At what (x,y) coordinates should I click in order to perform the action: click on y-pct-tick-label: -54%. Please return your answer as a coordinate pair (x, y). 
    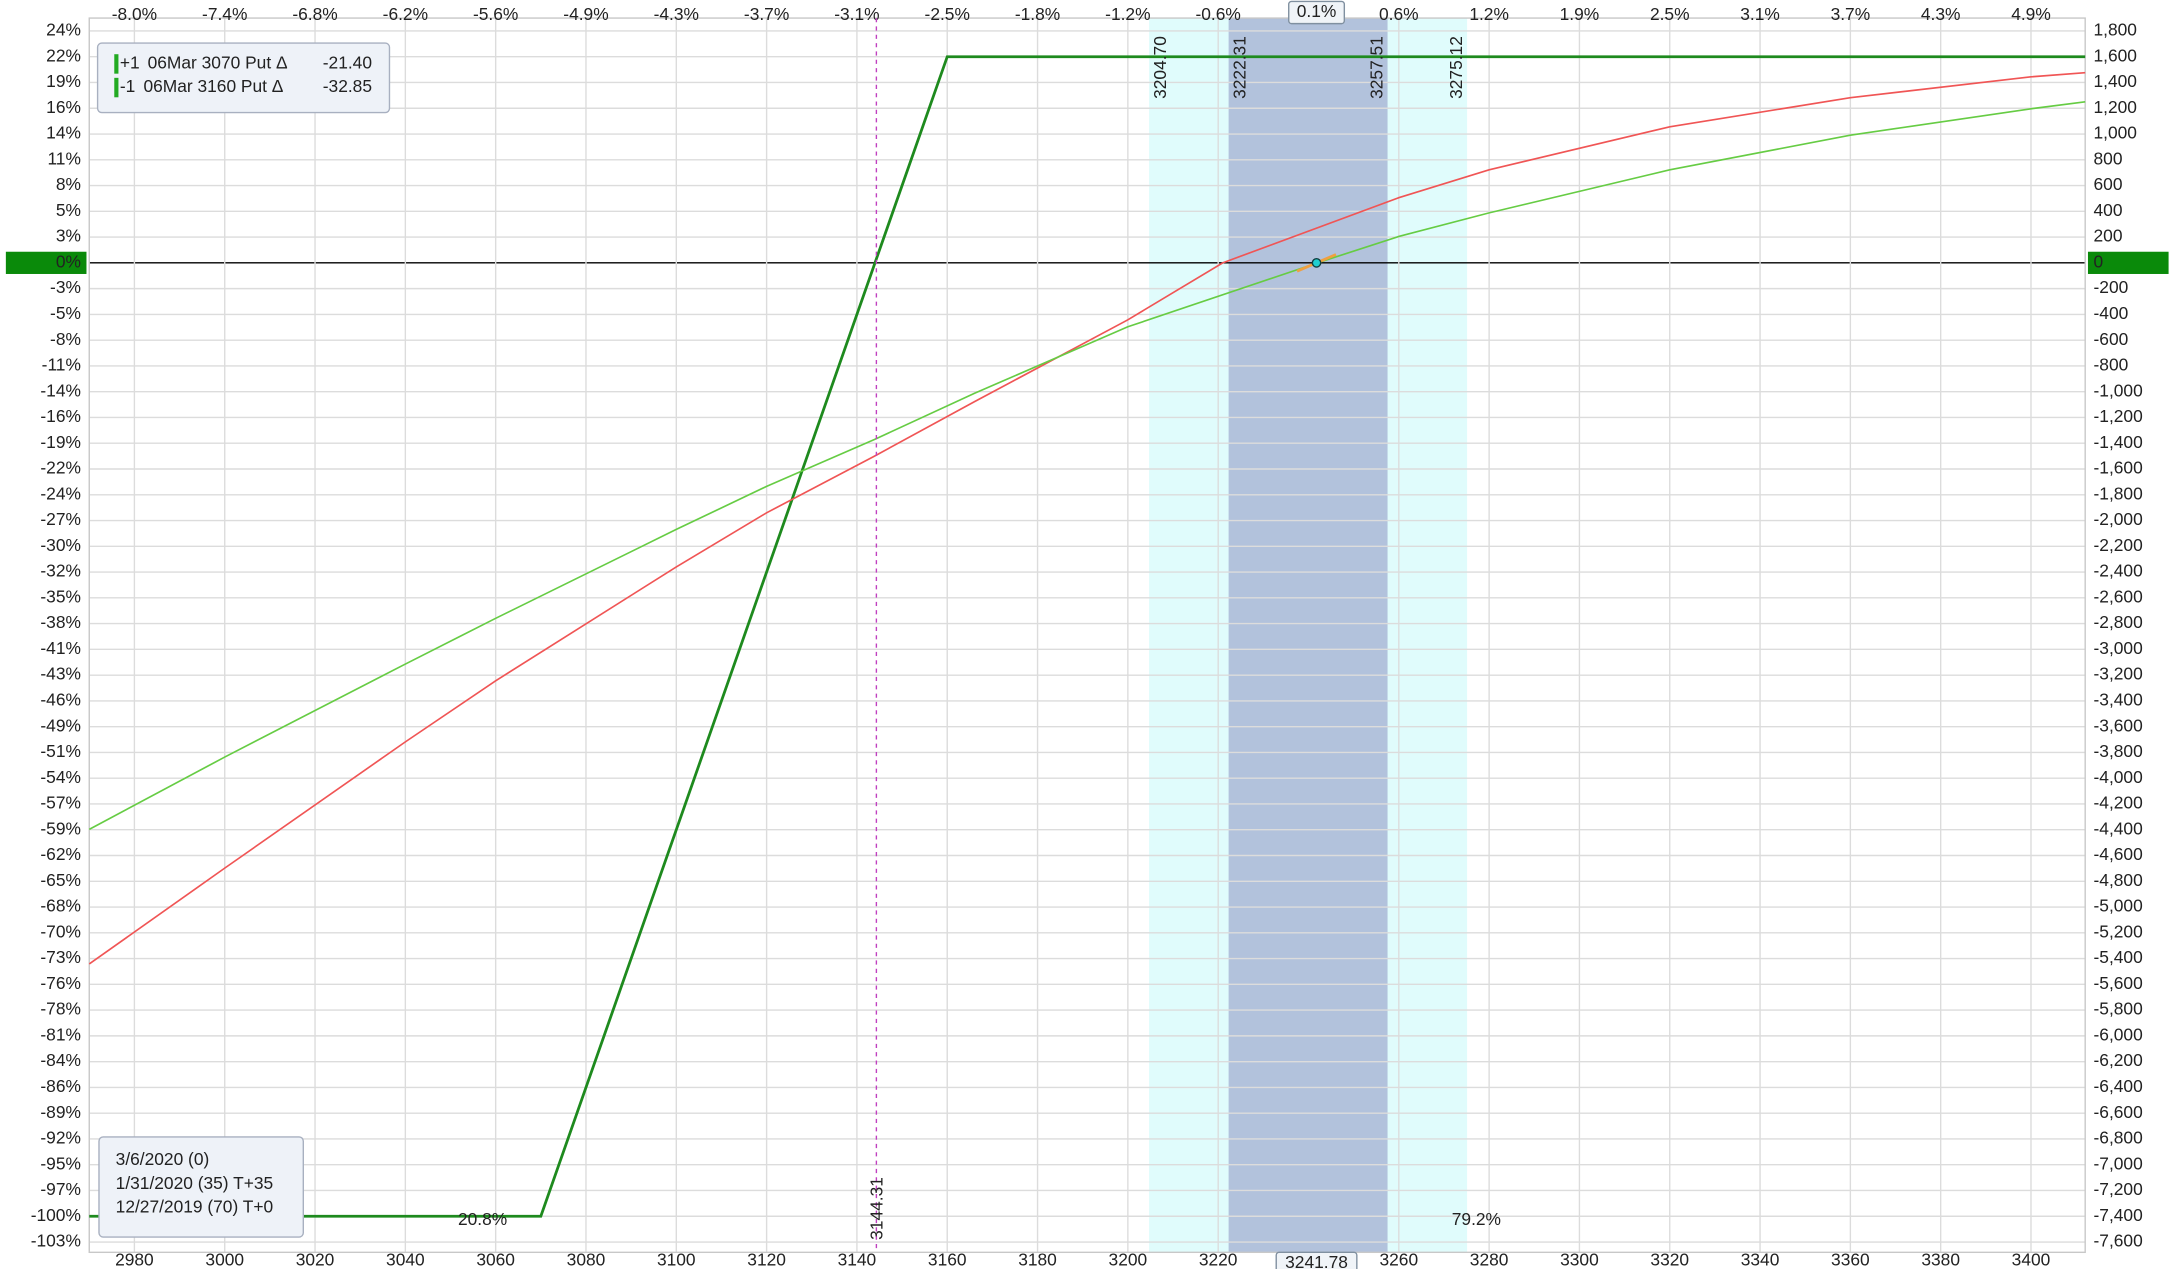
    Looking at the image, I should click on (60, 777).